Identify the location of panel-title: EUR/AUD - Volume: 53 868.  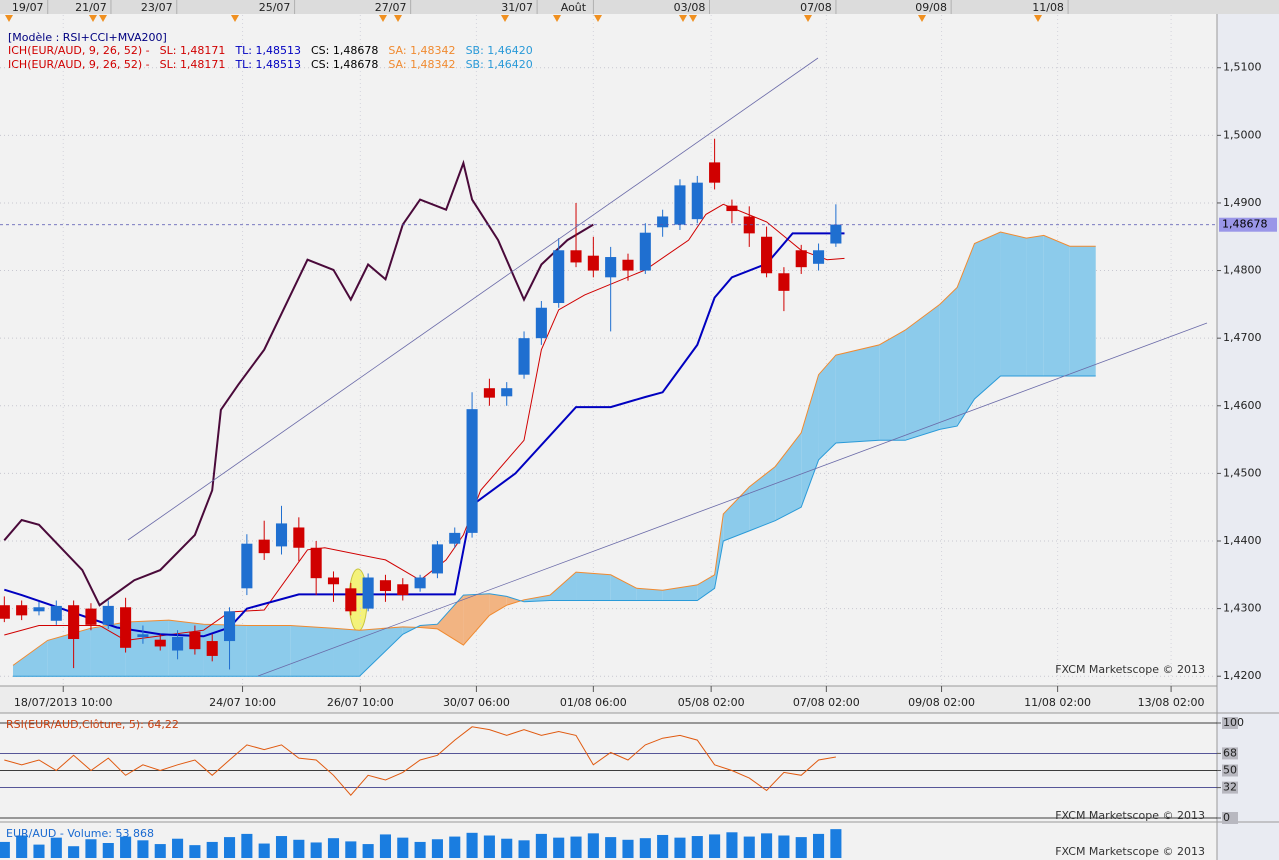
(80, 833).